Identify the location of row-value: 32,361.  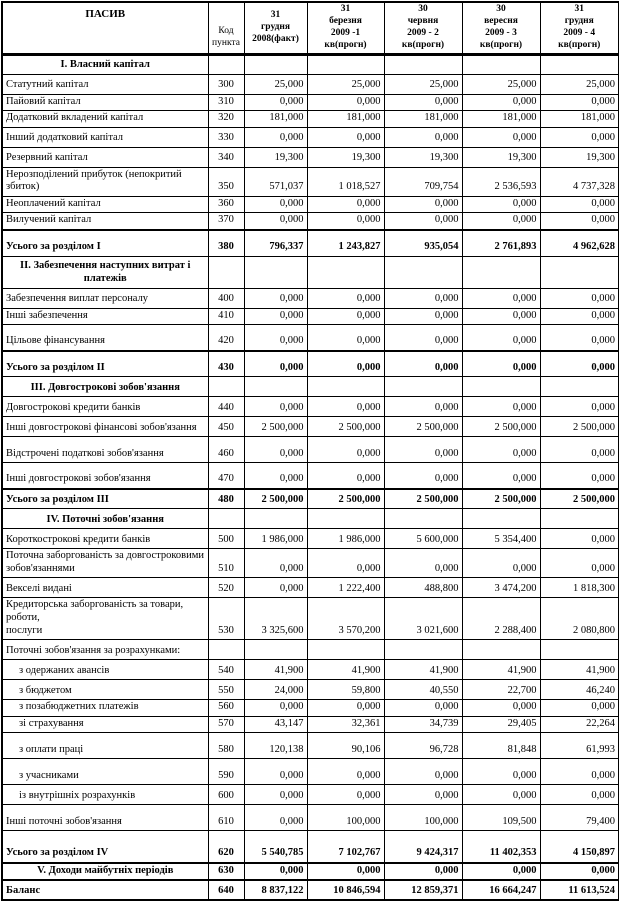
(345, 724).